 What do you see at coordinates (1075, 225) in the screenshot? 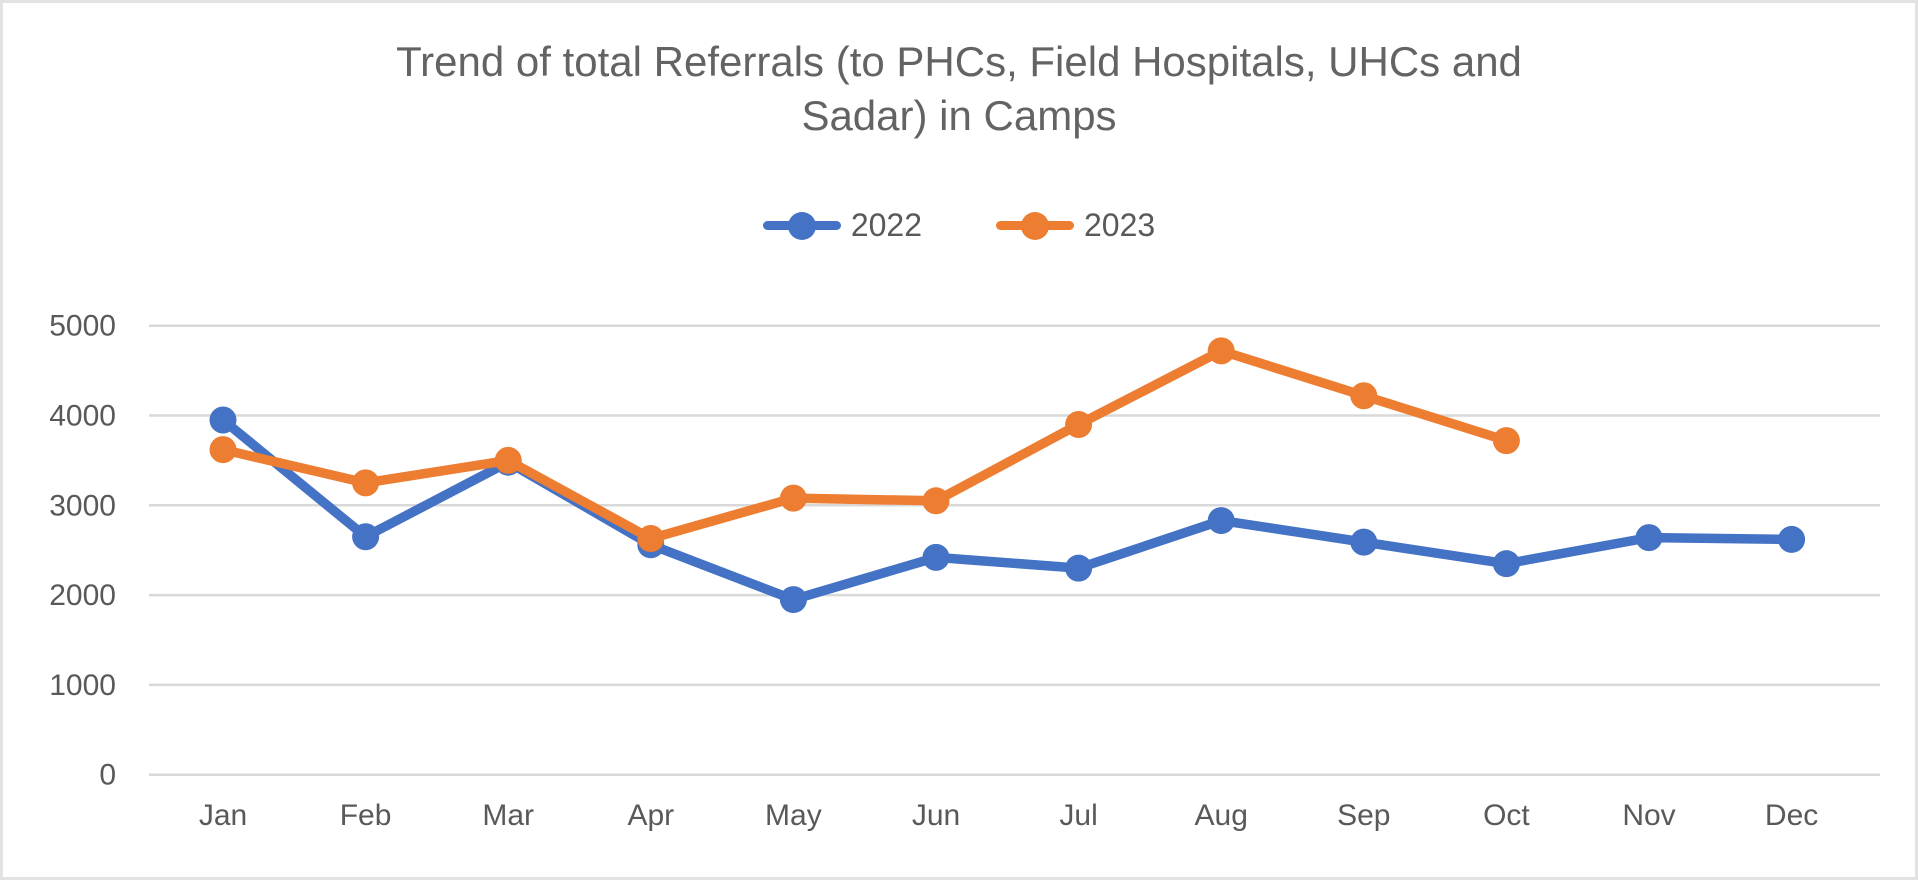
I see `legend-item-2023: 2023` at bounding box center [1075, 225].